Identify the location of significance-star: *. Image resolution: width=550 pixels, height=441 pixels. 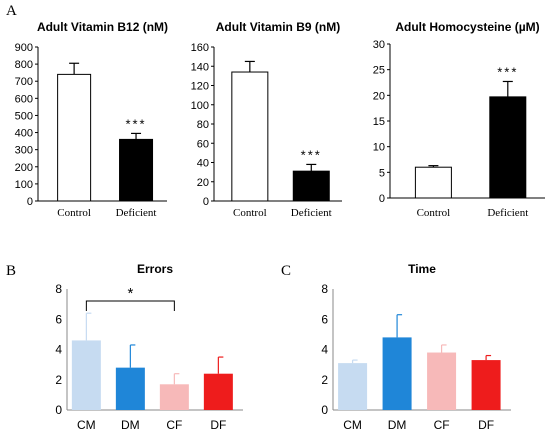
(130, 293).